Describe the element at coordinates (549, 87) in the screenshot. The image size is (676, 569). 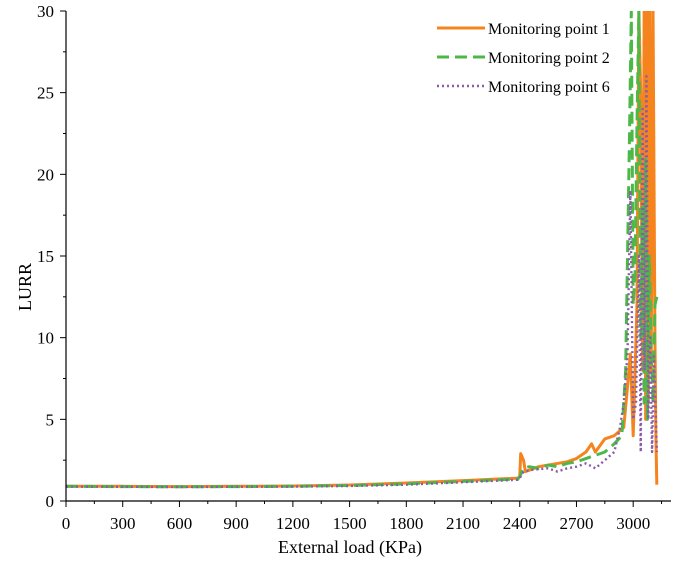
I see `legend-label-3: Monitoring point 6` at that location.